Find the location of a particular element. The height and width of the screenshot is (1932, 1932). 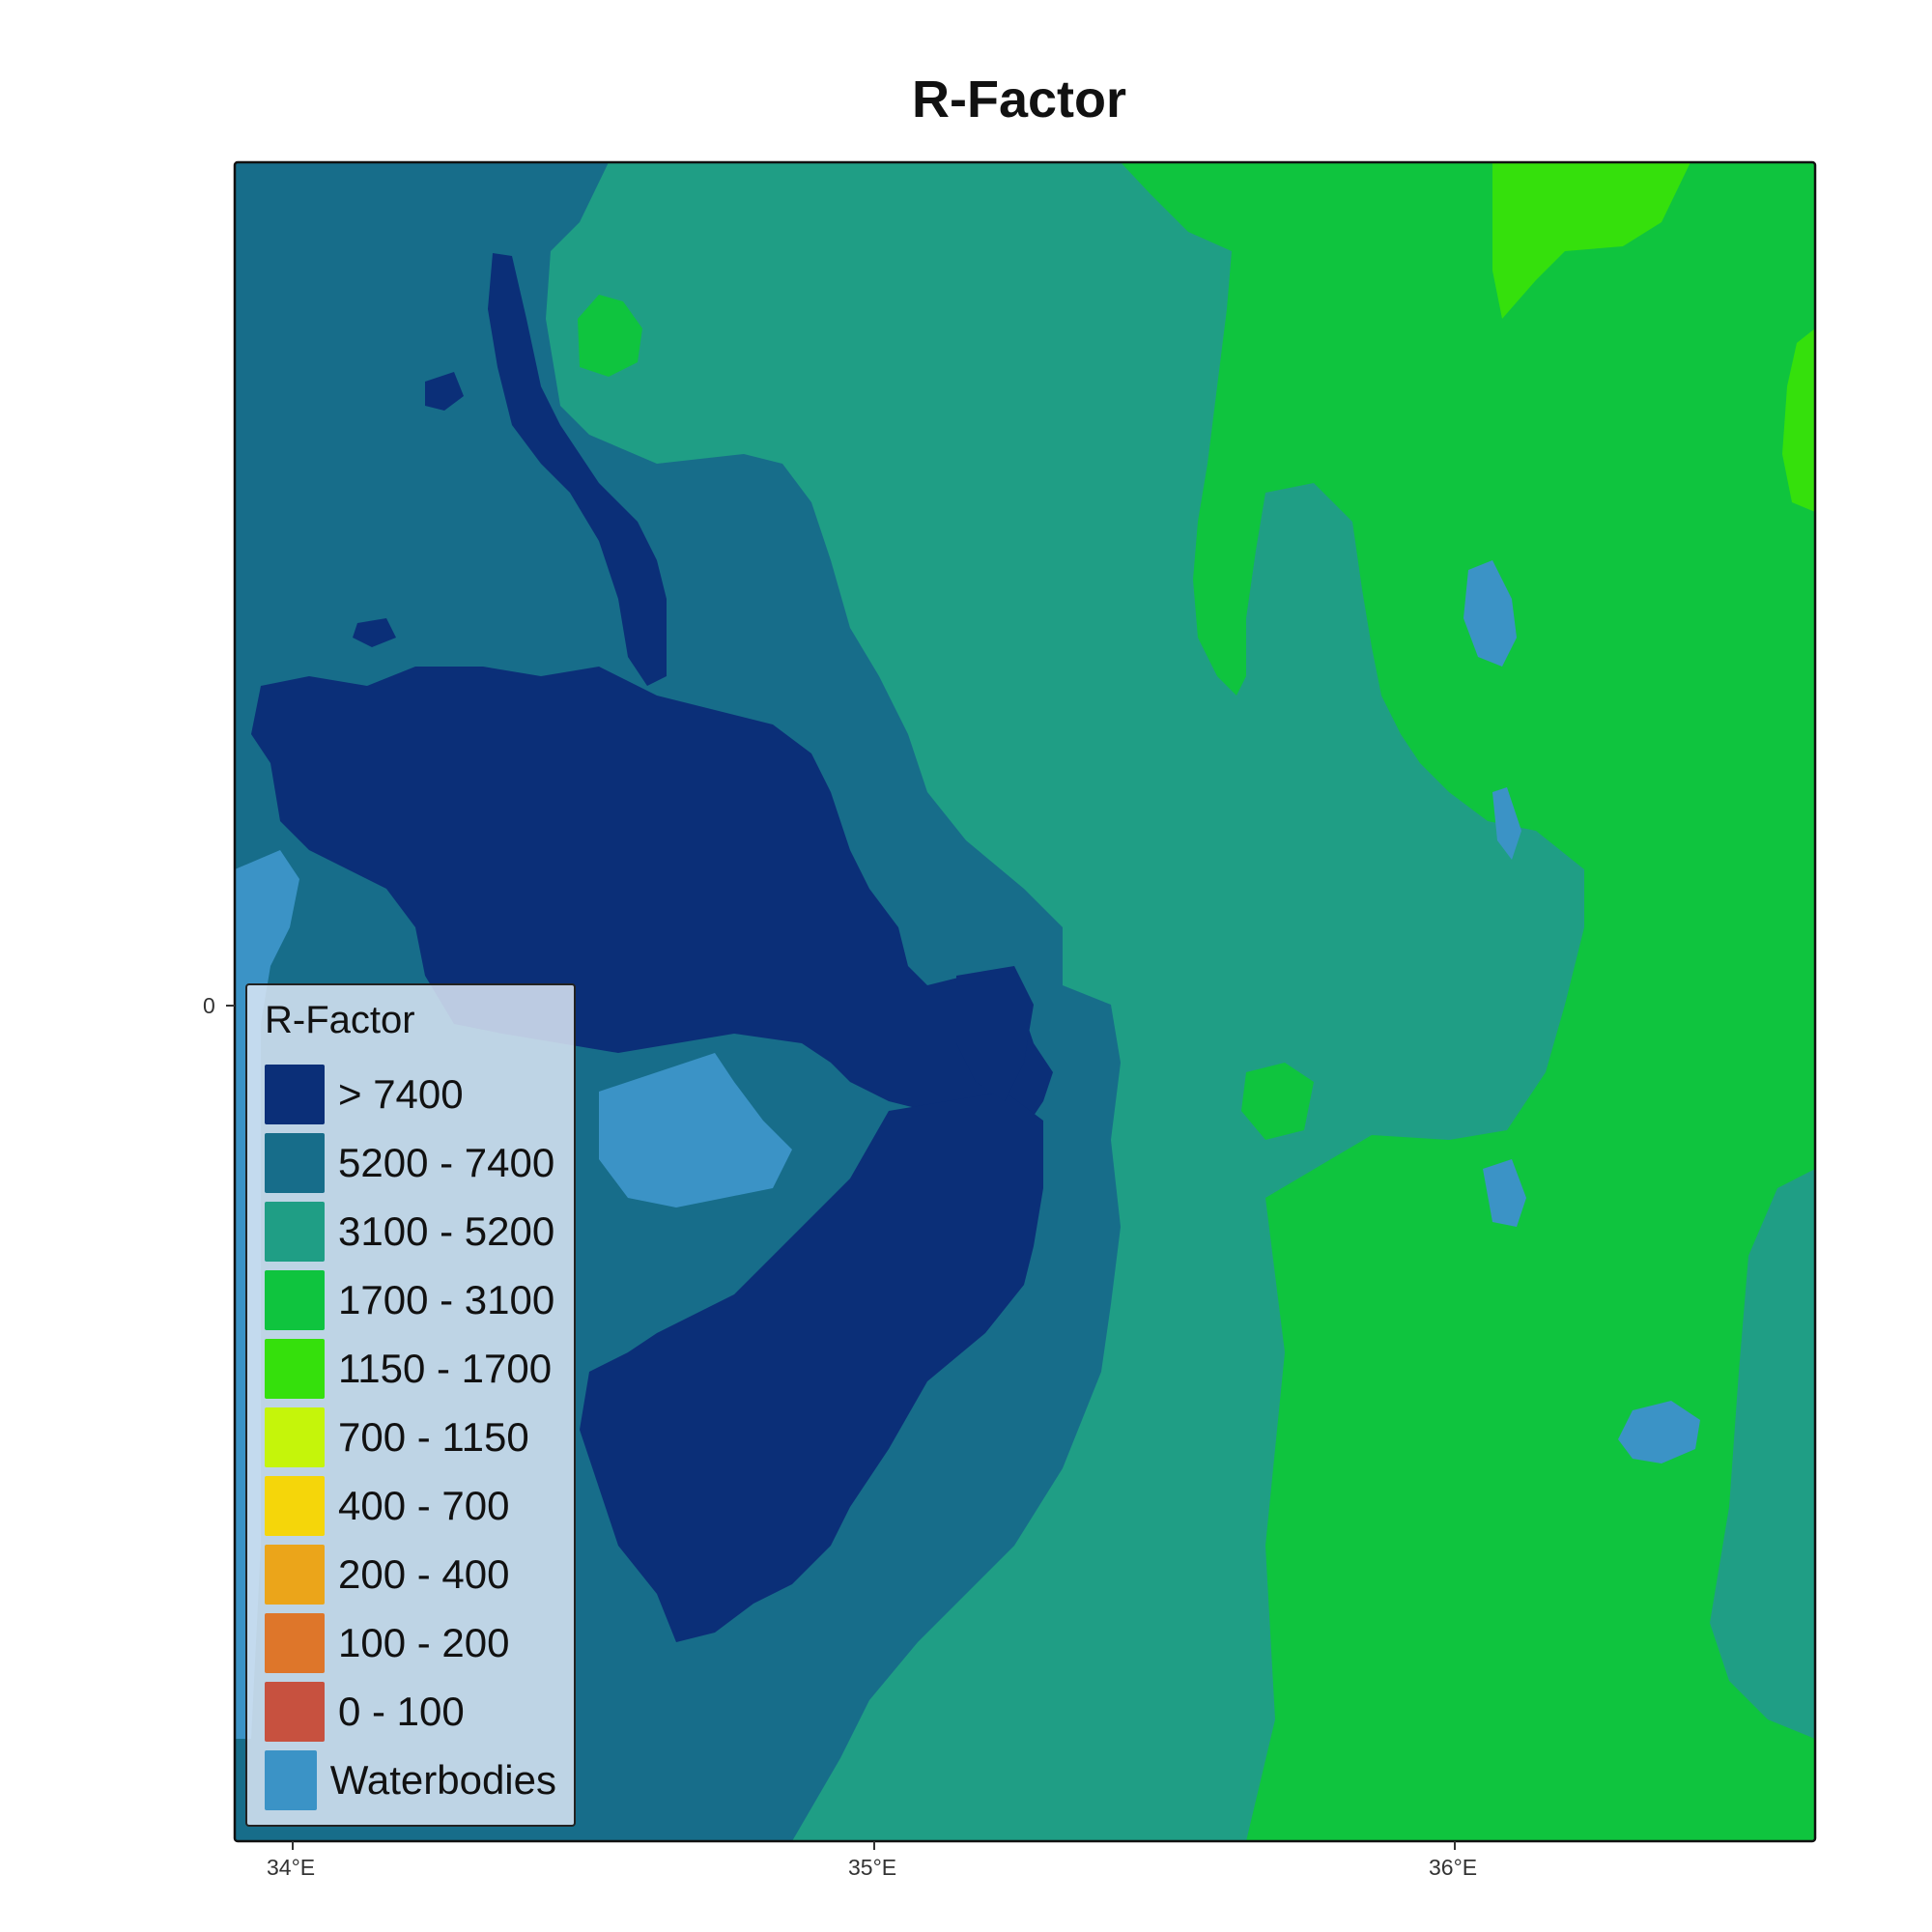

zone-1150-1700-ne is located at coordinates (1591, 240).